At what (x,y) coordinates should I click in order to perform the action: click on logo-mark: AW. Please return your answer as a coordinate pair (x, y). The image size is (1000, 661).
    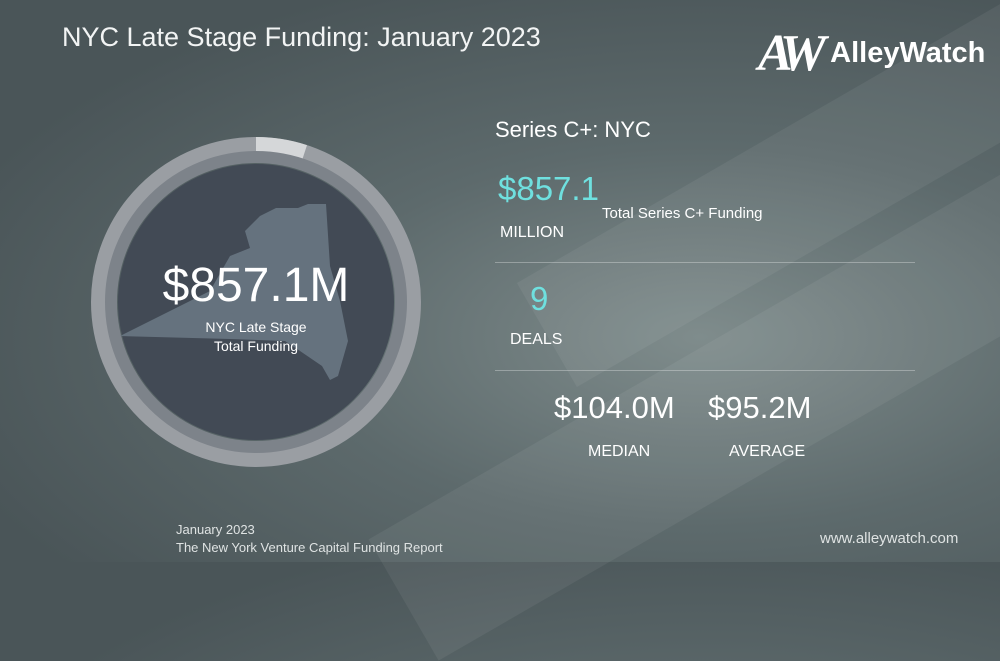
    Looking at the image, I should click on (792, 53).